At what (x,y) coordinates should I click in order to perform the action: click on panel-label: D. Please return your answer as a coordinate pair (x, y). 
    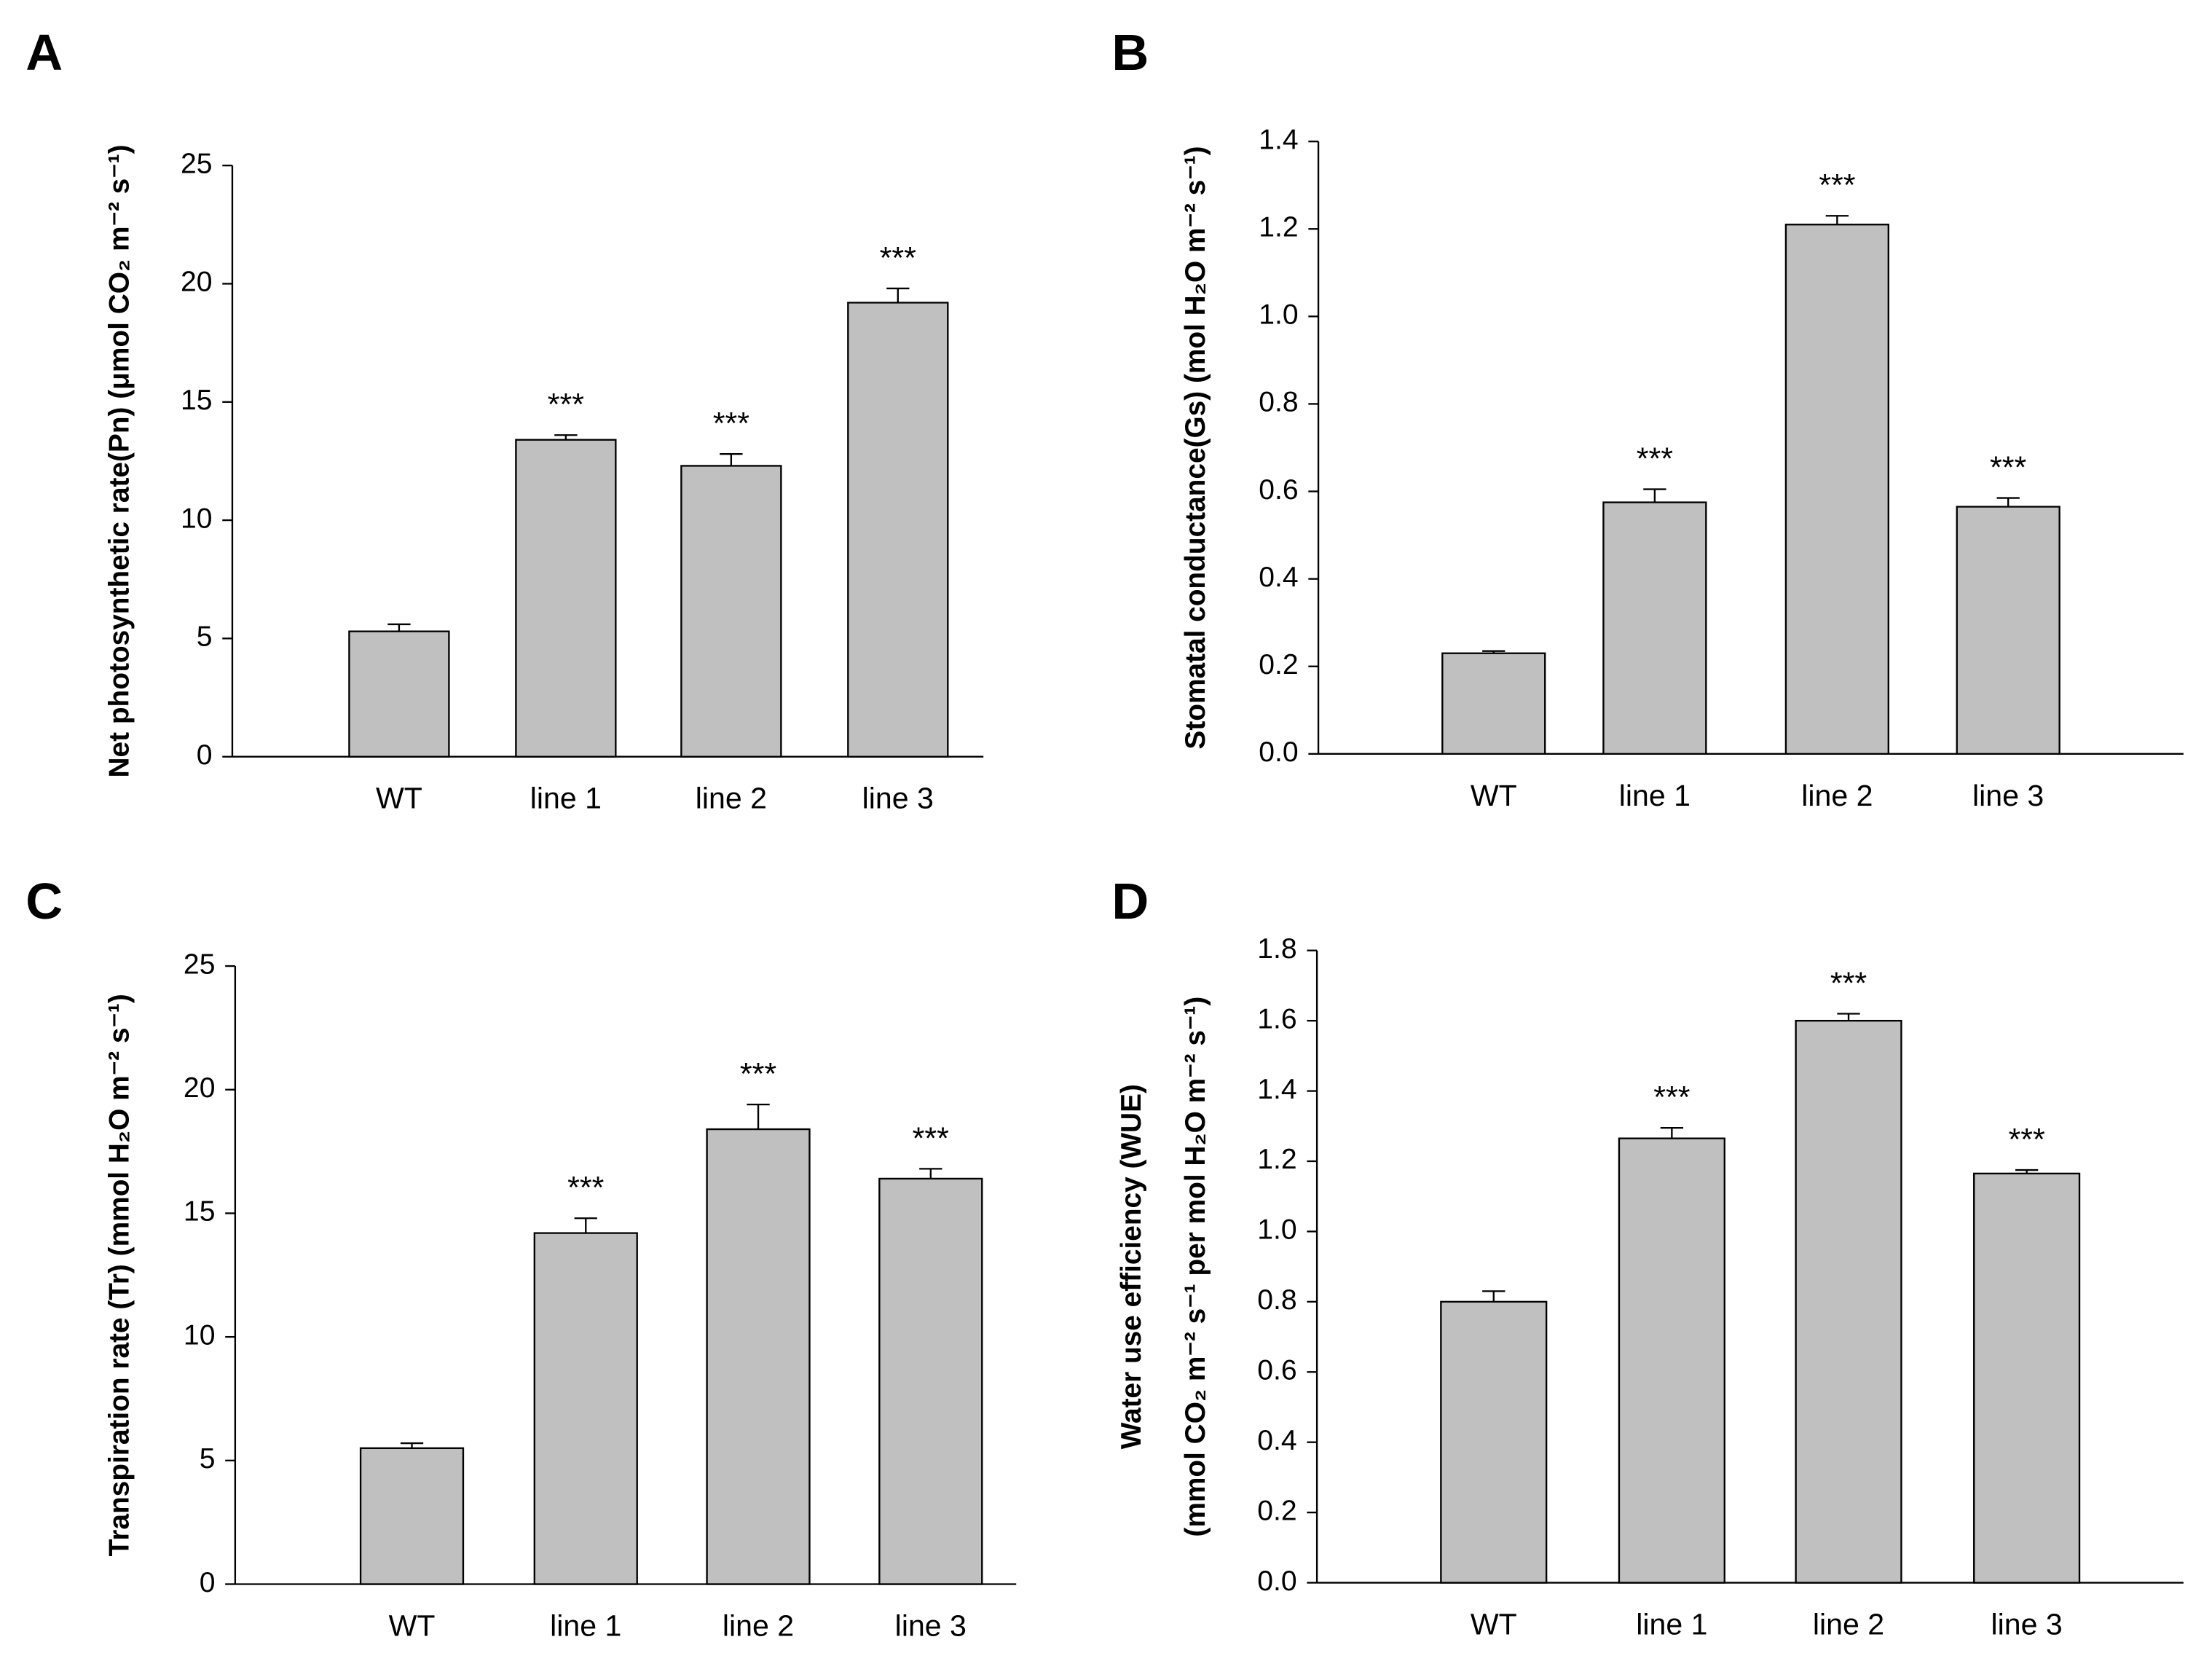
    Looking at the image, I should click on (1130, 901).